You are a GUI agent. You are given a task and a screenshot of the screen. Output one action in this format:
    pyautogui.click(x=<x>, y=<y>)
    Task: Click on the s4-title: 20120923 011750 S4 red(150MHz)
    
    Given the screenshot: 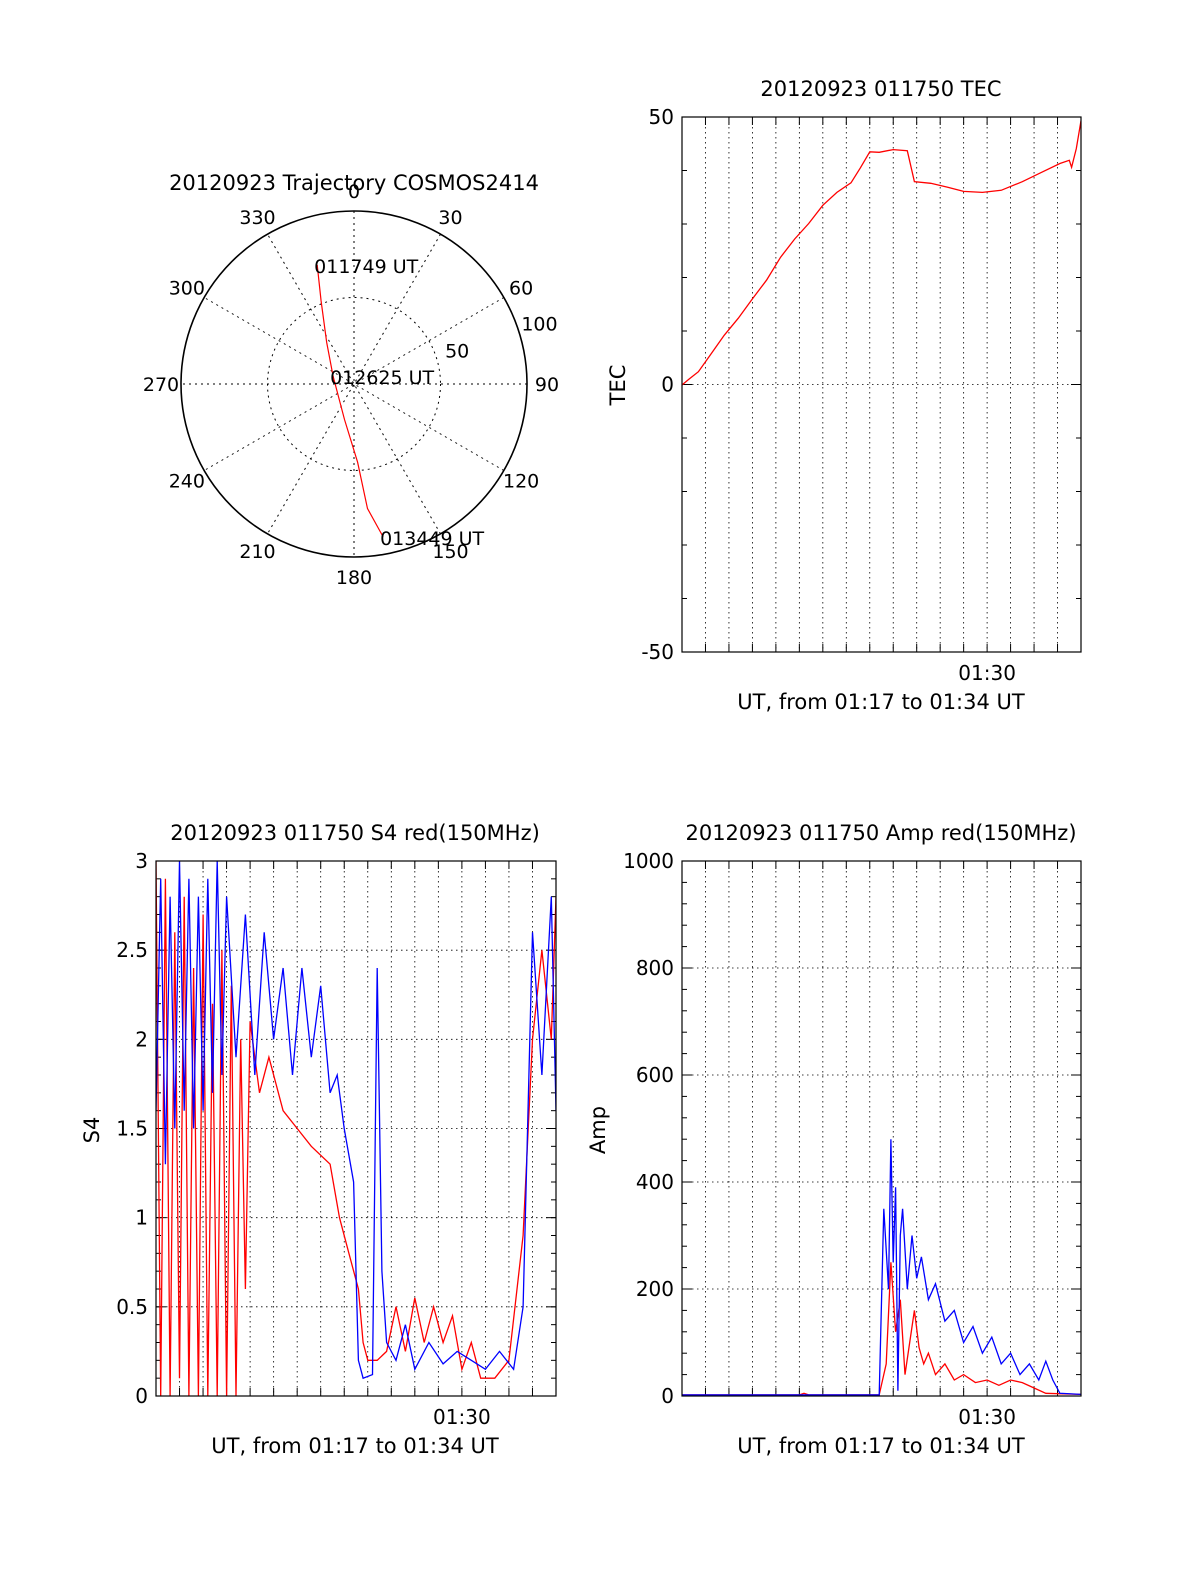 What is the action you would take?
    pyautogui.click(x=355, y=833)
    